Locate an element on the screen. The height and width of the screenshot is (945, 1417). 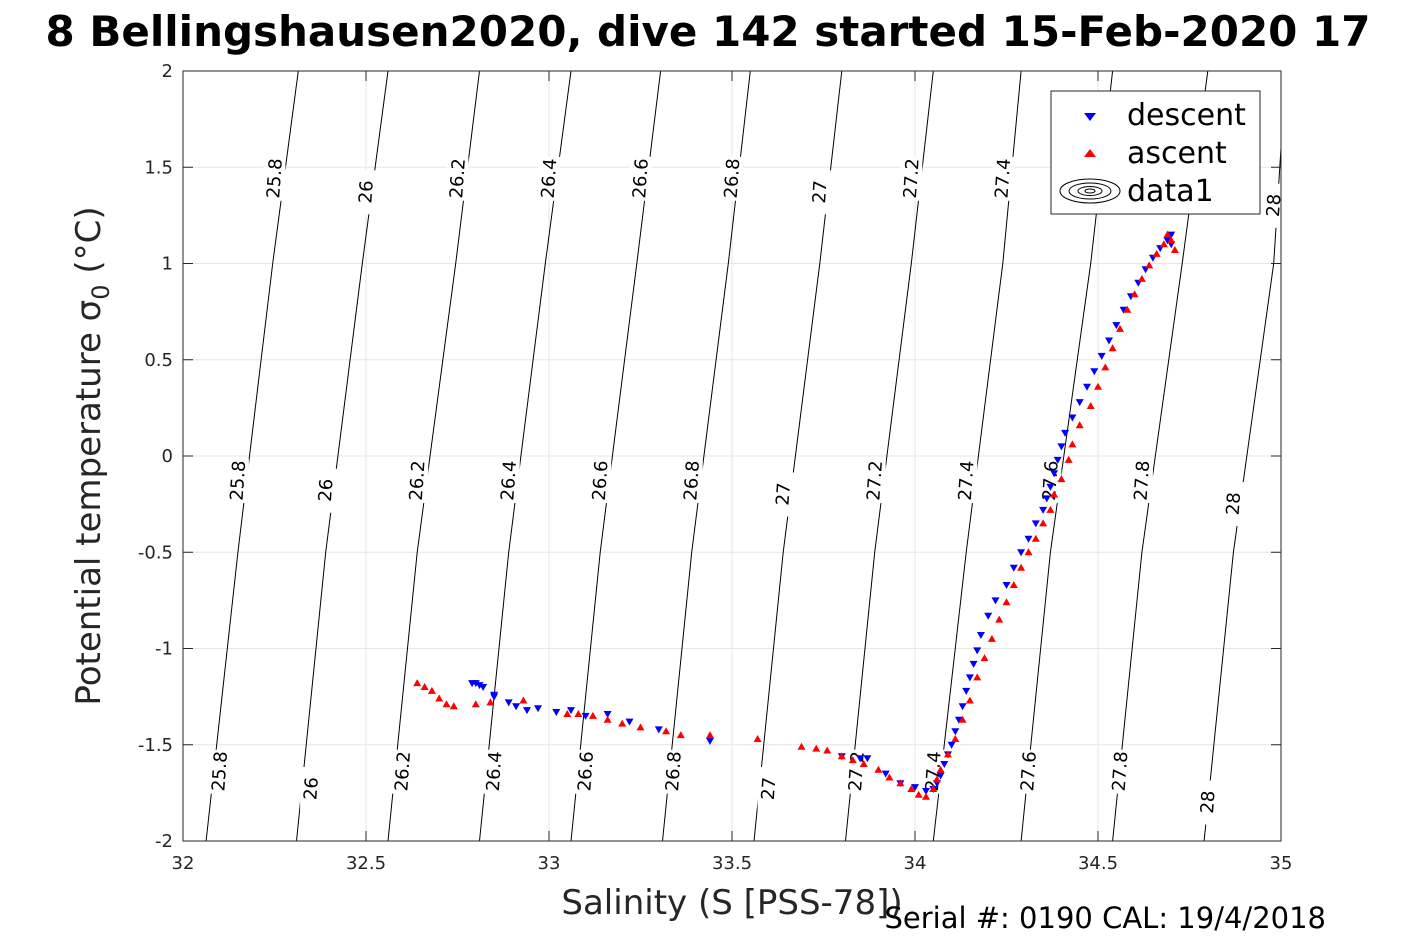
x-tick-label-5: 34.5 is located at coordinates (1098, 863).